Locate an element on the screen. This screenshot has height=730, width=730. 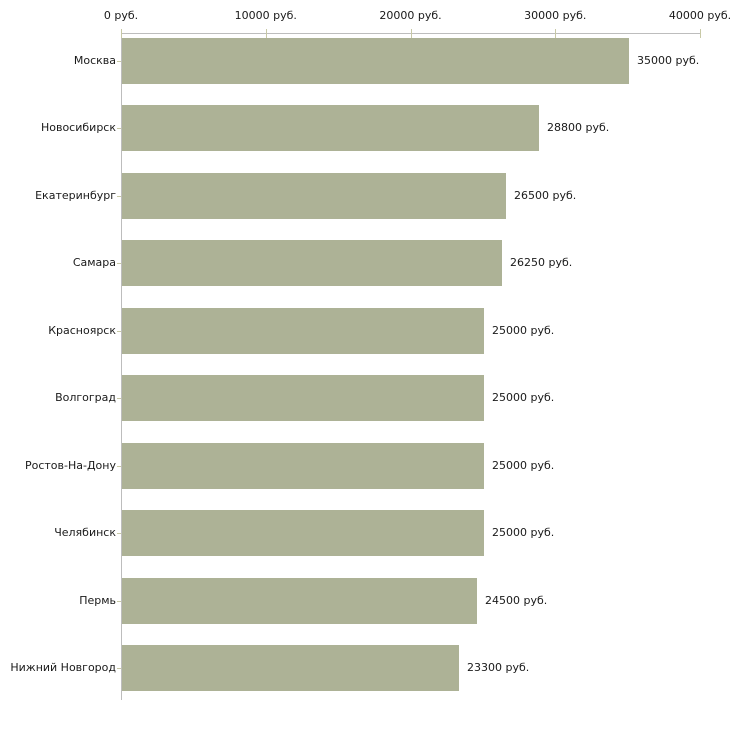
bar-value-label: 26250 руб. is located at coordinates (541, 262).